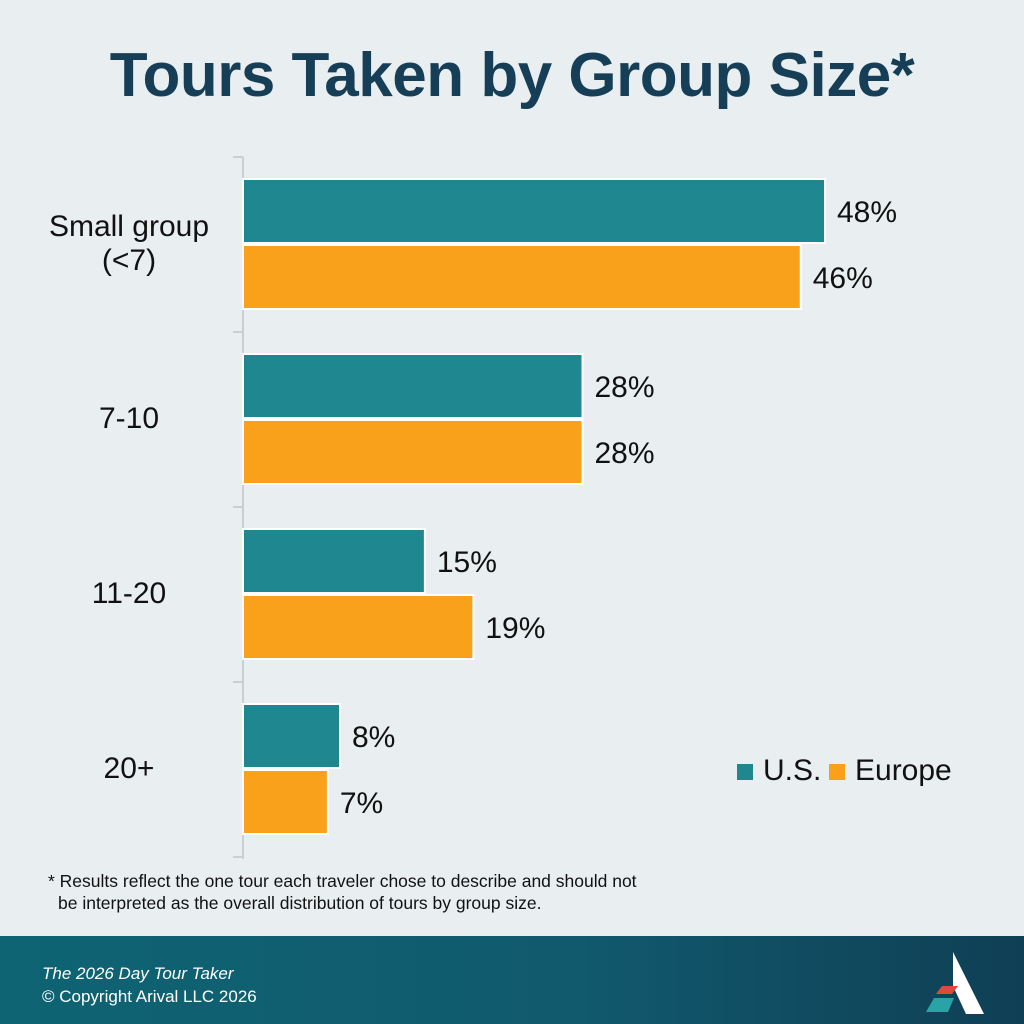 The image size is (1024, 1024). I want to click on copyright-text: © Copyright Arival LLC 2026, so click(149, 996).